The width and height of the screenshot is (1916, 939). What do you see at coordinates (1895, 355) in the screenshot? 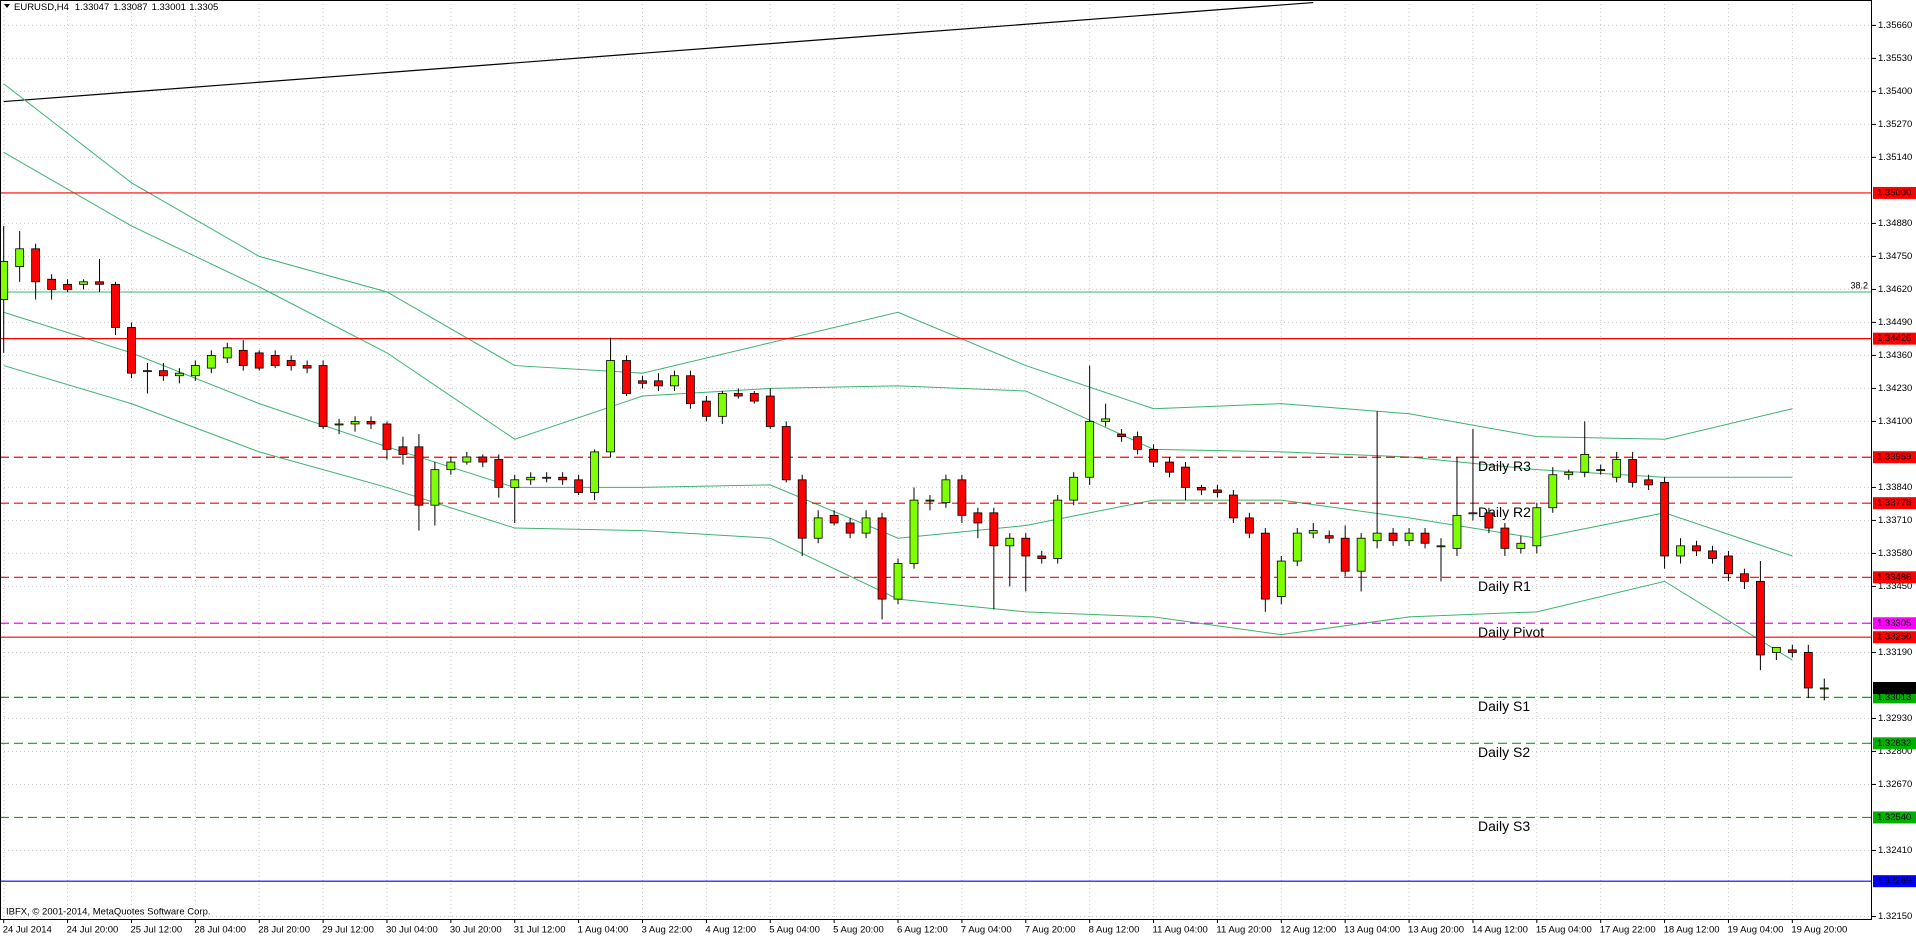
I see `y-tick-label: 1.34360` at bounding box center [1895, 355].